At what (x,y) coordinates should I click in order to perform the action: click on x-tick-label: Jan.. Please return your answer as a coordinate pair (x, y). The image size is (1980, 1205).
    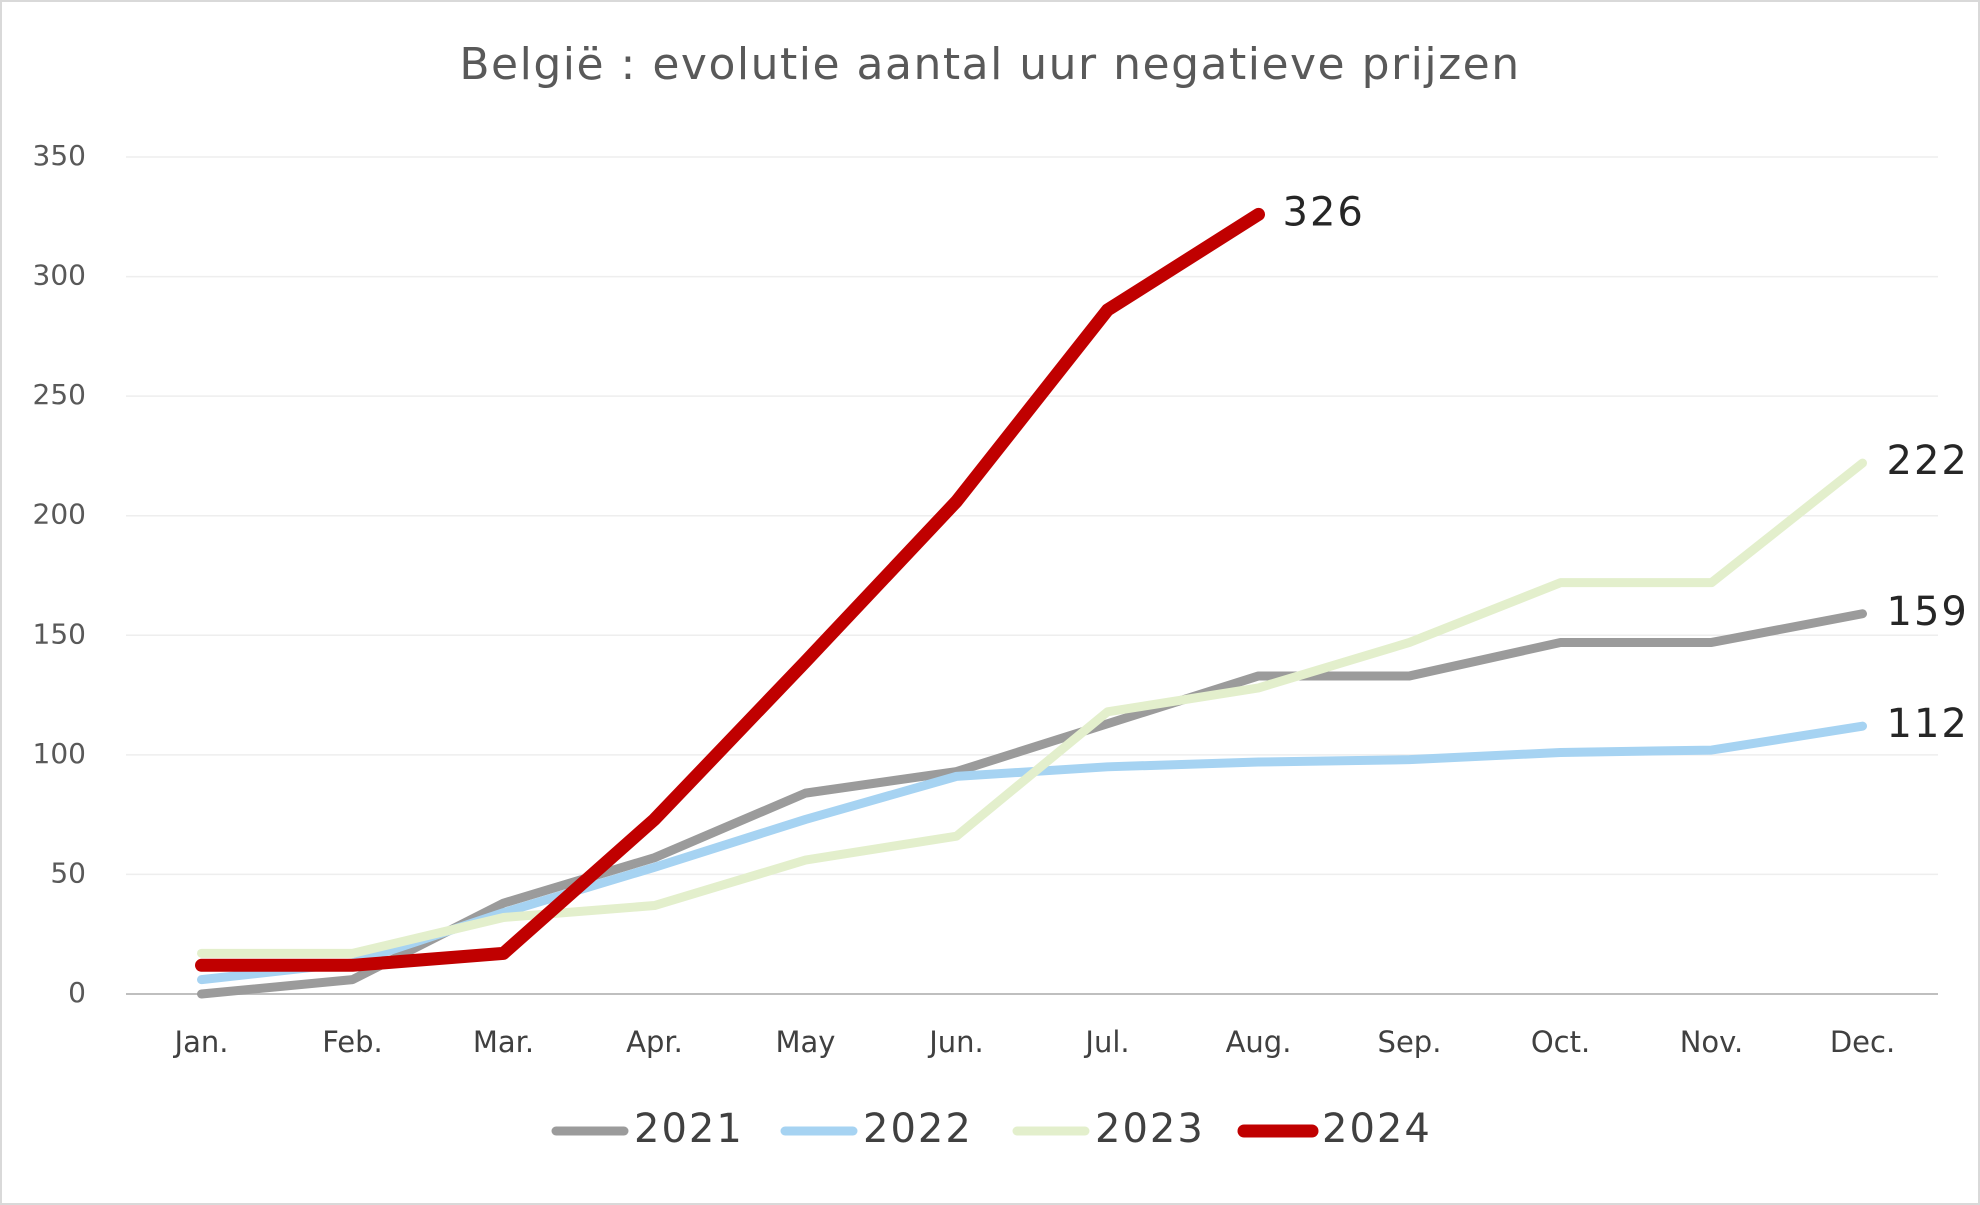
    Looking at the image, I should click on (201, 1042).